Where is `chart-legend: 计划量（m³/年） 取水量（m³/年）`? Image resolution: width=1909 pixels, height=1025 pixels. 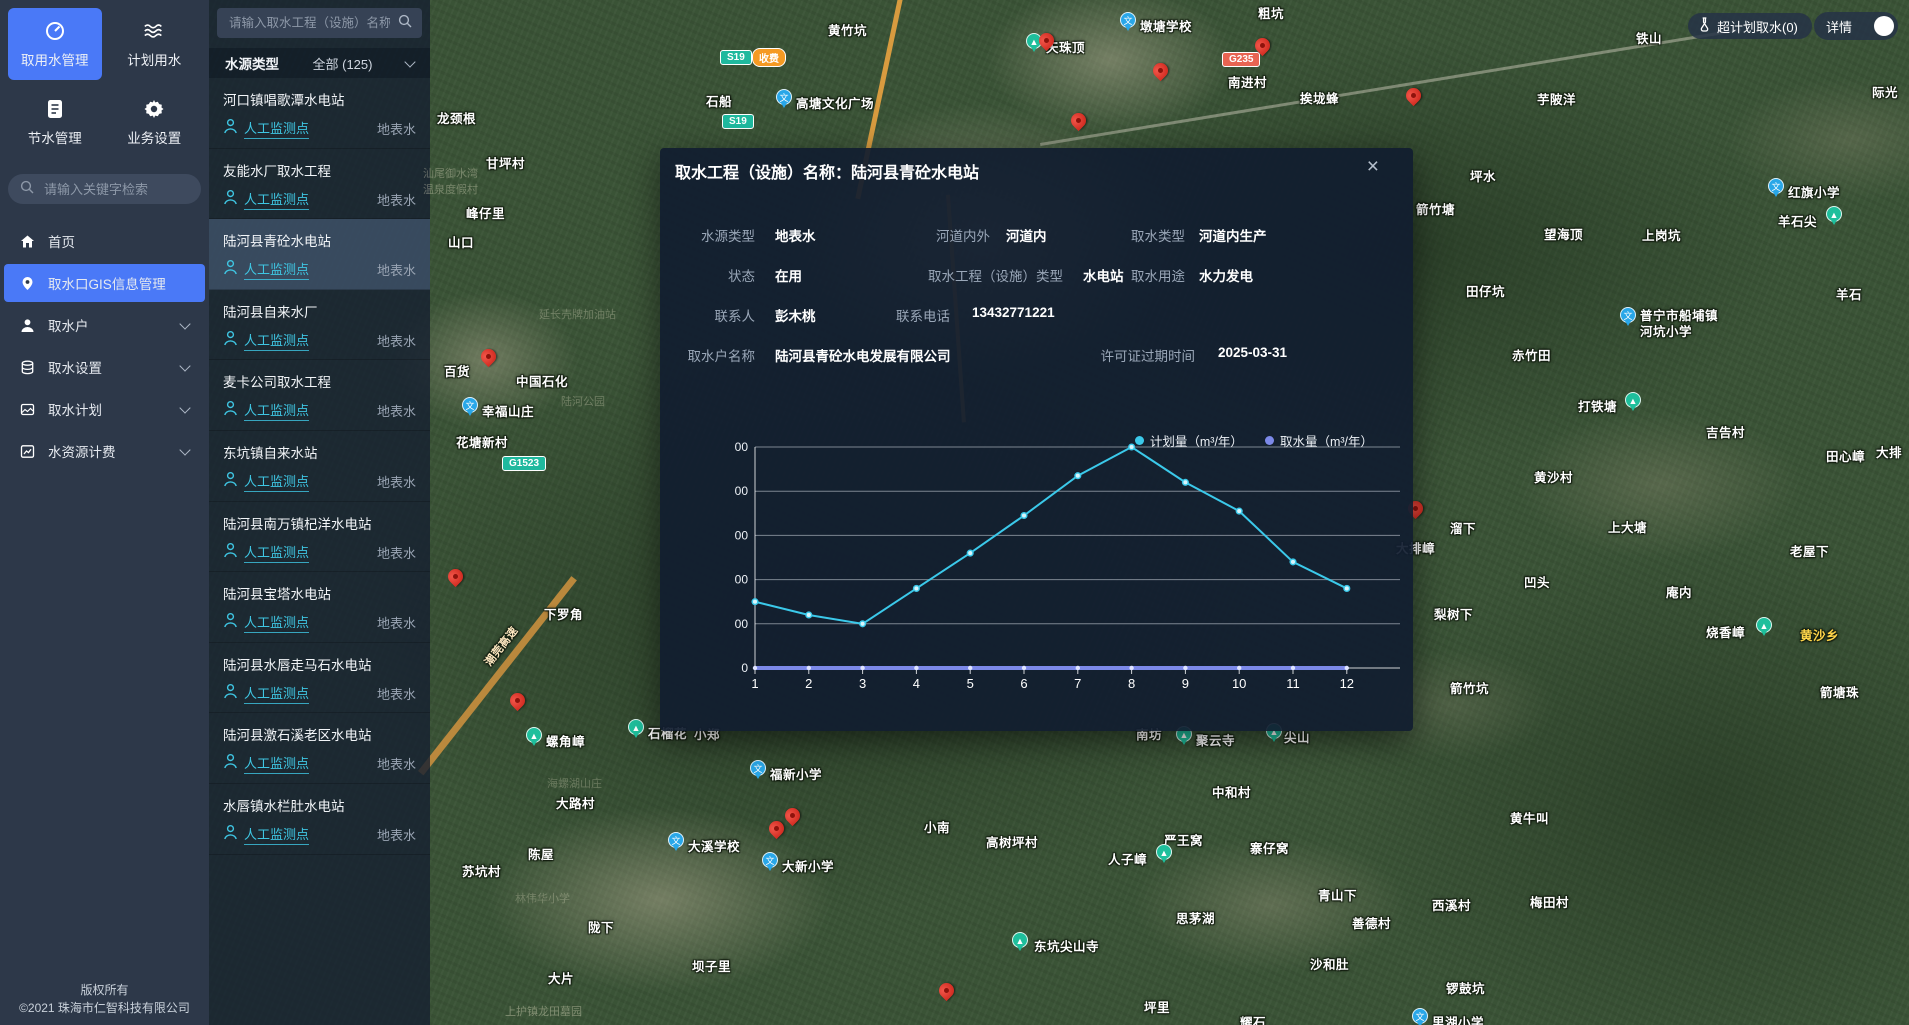 chart-legend: 计划量（m³/年） 取水量（m³/年） is located at coordinates (1253, 440).